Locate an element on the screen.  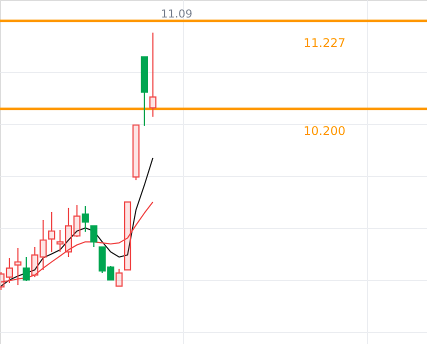
text: 10.200 is located at coordinates (325, 131).